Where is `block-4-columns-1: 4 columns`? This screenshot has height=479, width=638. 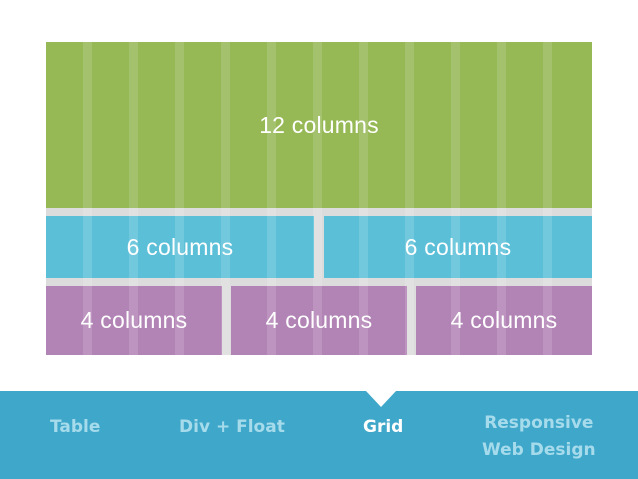
block-4-columns-1: 4 columns is located at coordinates (134, 320).